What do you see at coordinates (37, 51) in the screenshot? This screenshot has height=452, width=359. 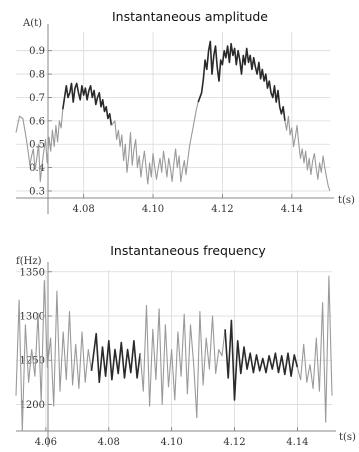 I see `y-tick-label: 0.9` at bounding box center [37, 51].